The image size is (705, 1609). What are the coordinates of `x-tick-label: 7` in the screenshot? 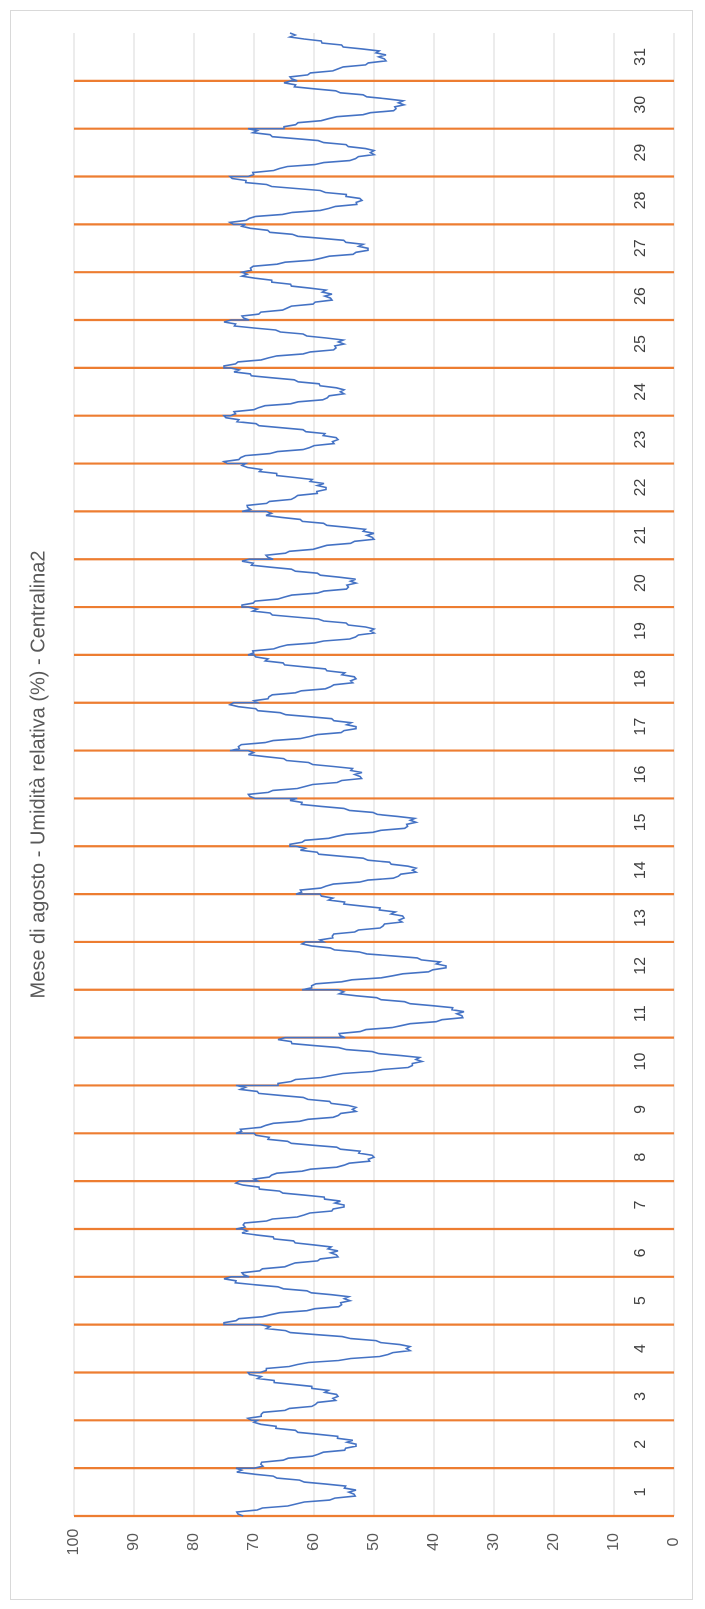 It's located at (640, 1205).